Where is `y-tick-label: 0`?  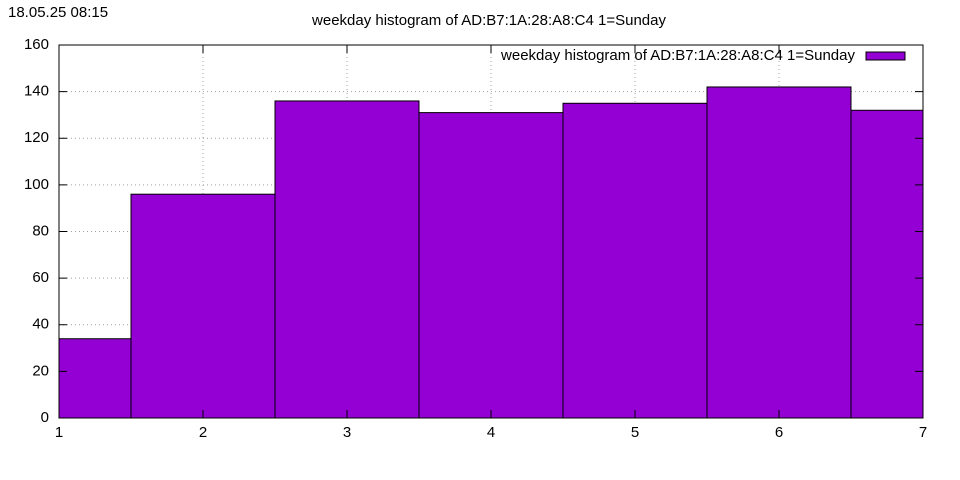
y-tick-label: 0 is located at coordinates (45, 417).